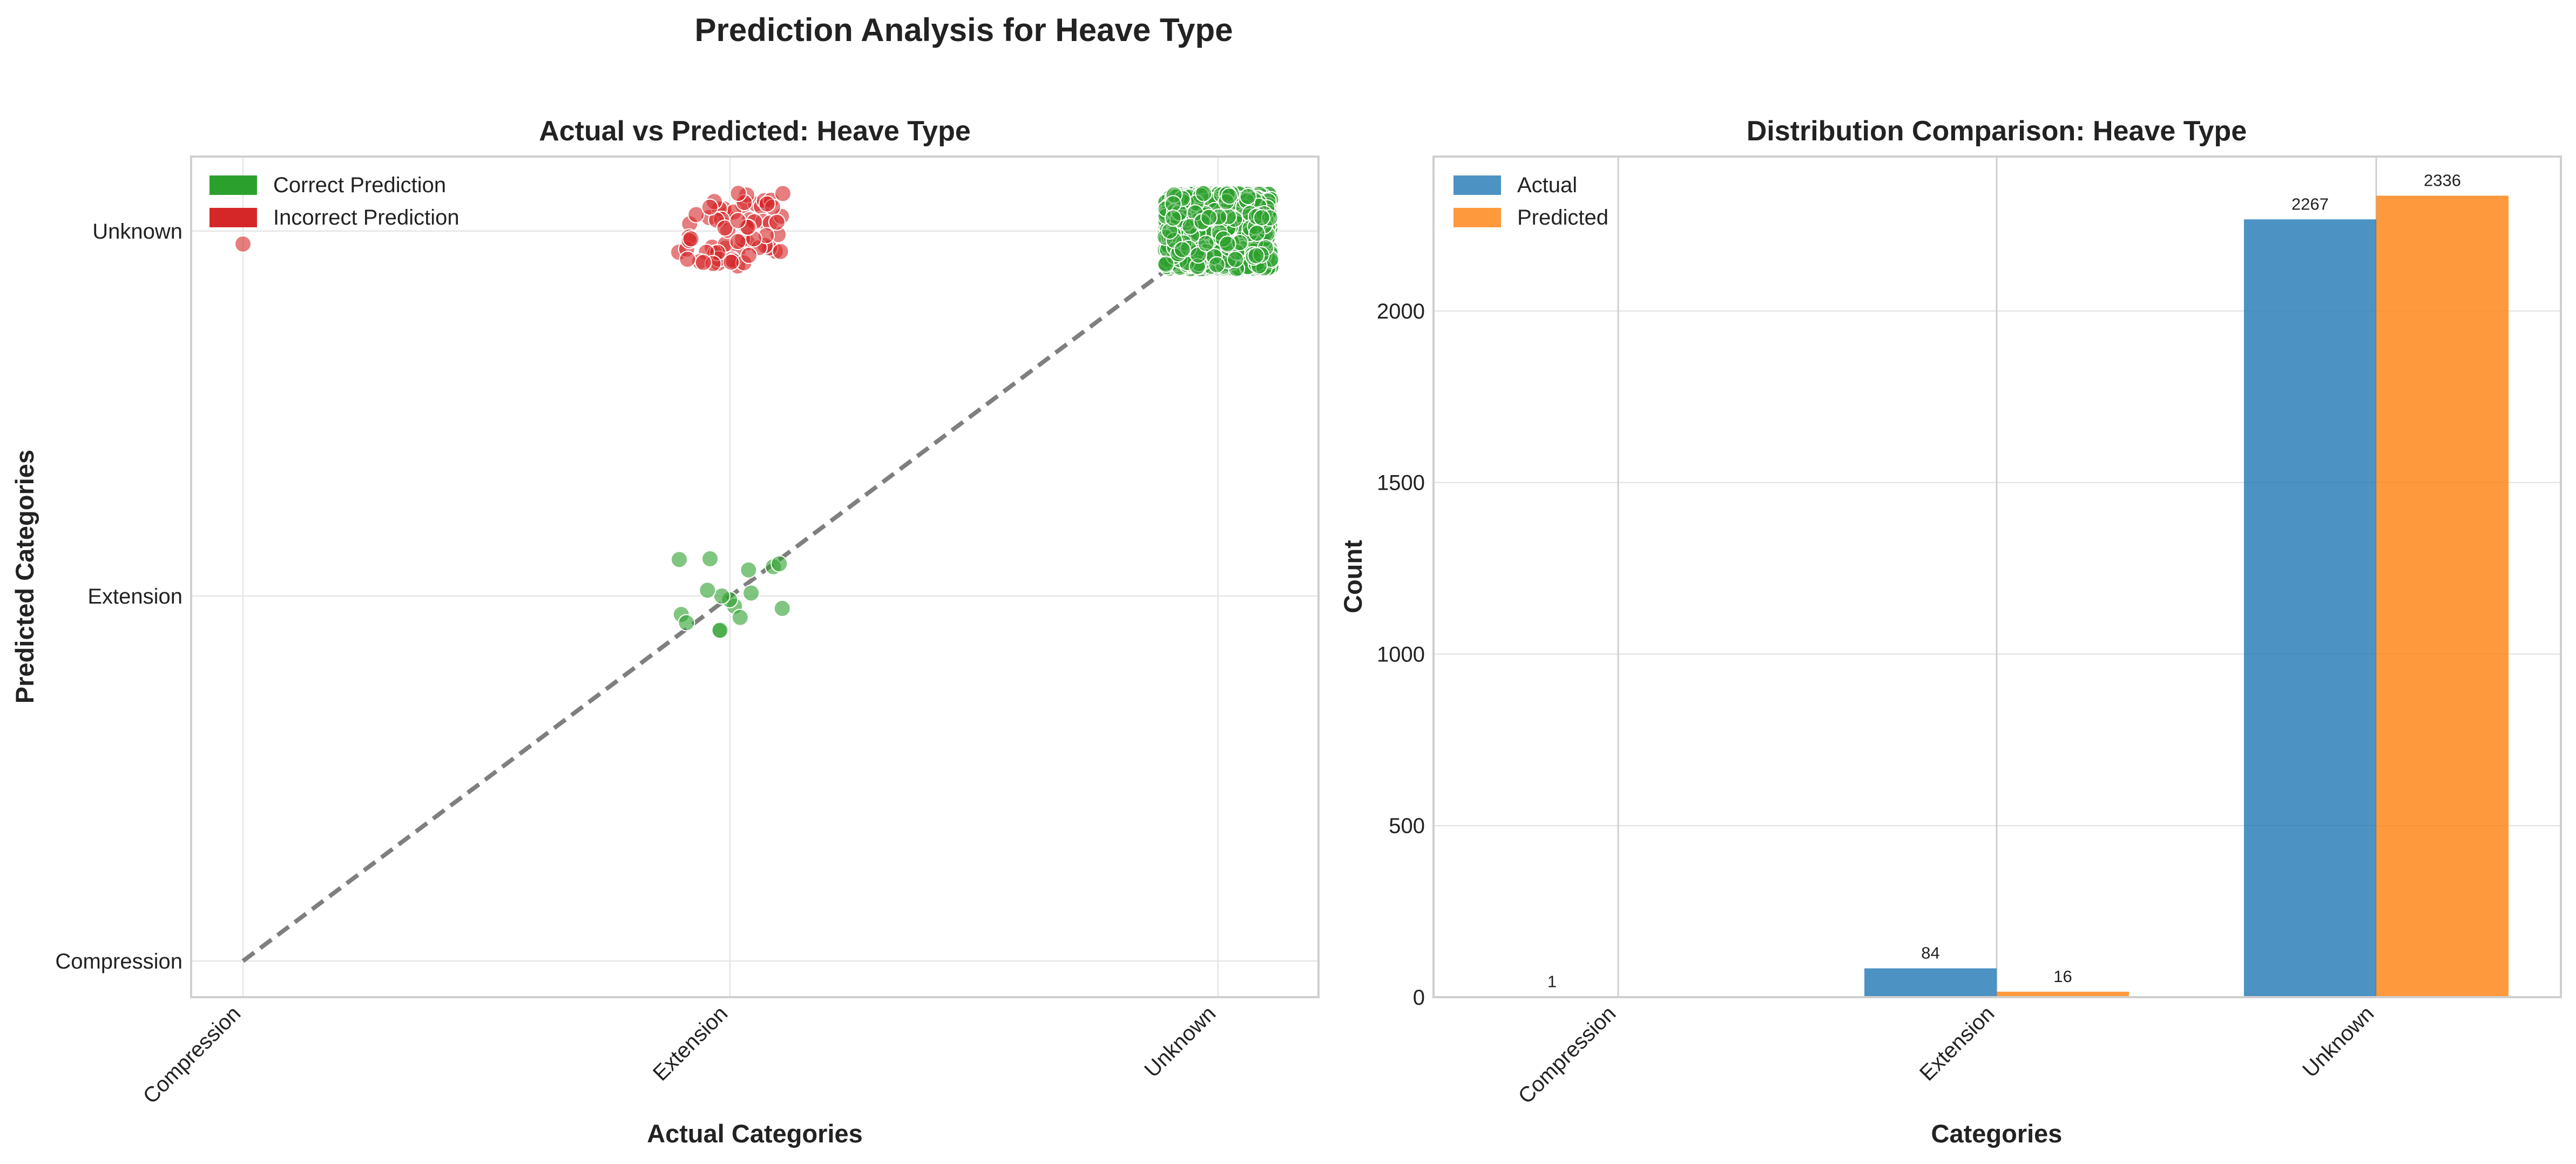  I want to click on bar-predicted-extension, so click(2063, 994).